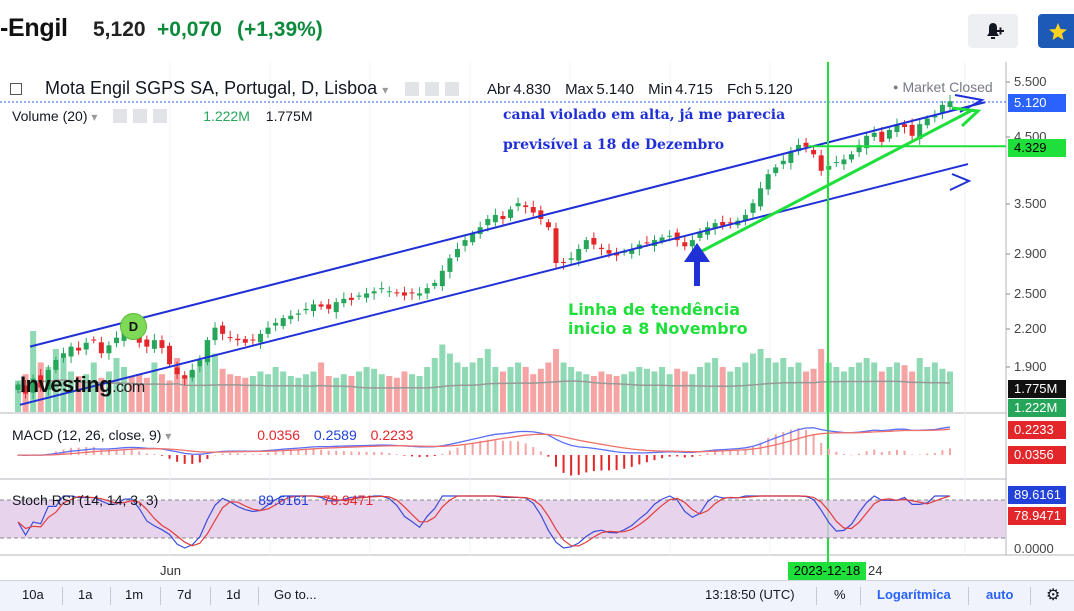 This screenshot has height=611, width=1074. I want to click on legend-tools-icon, so click(434, 89).